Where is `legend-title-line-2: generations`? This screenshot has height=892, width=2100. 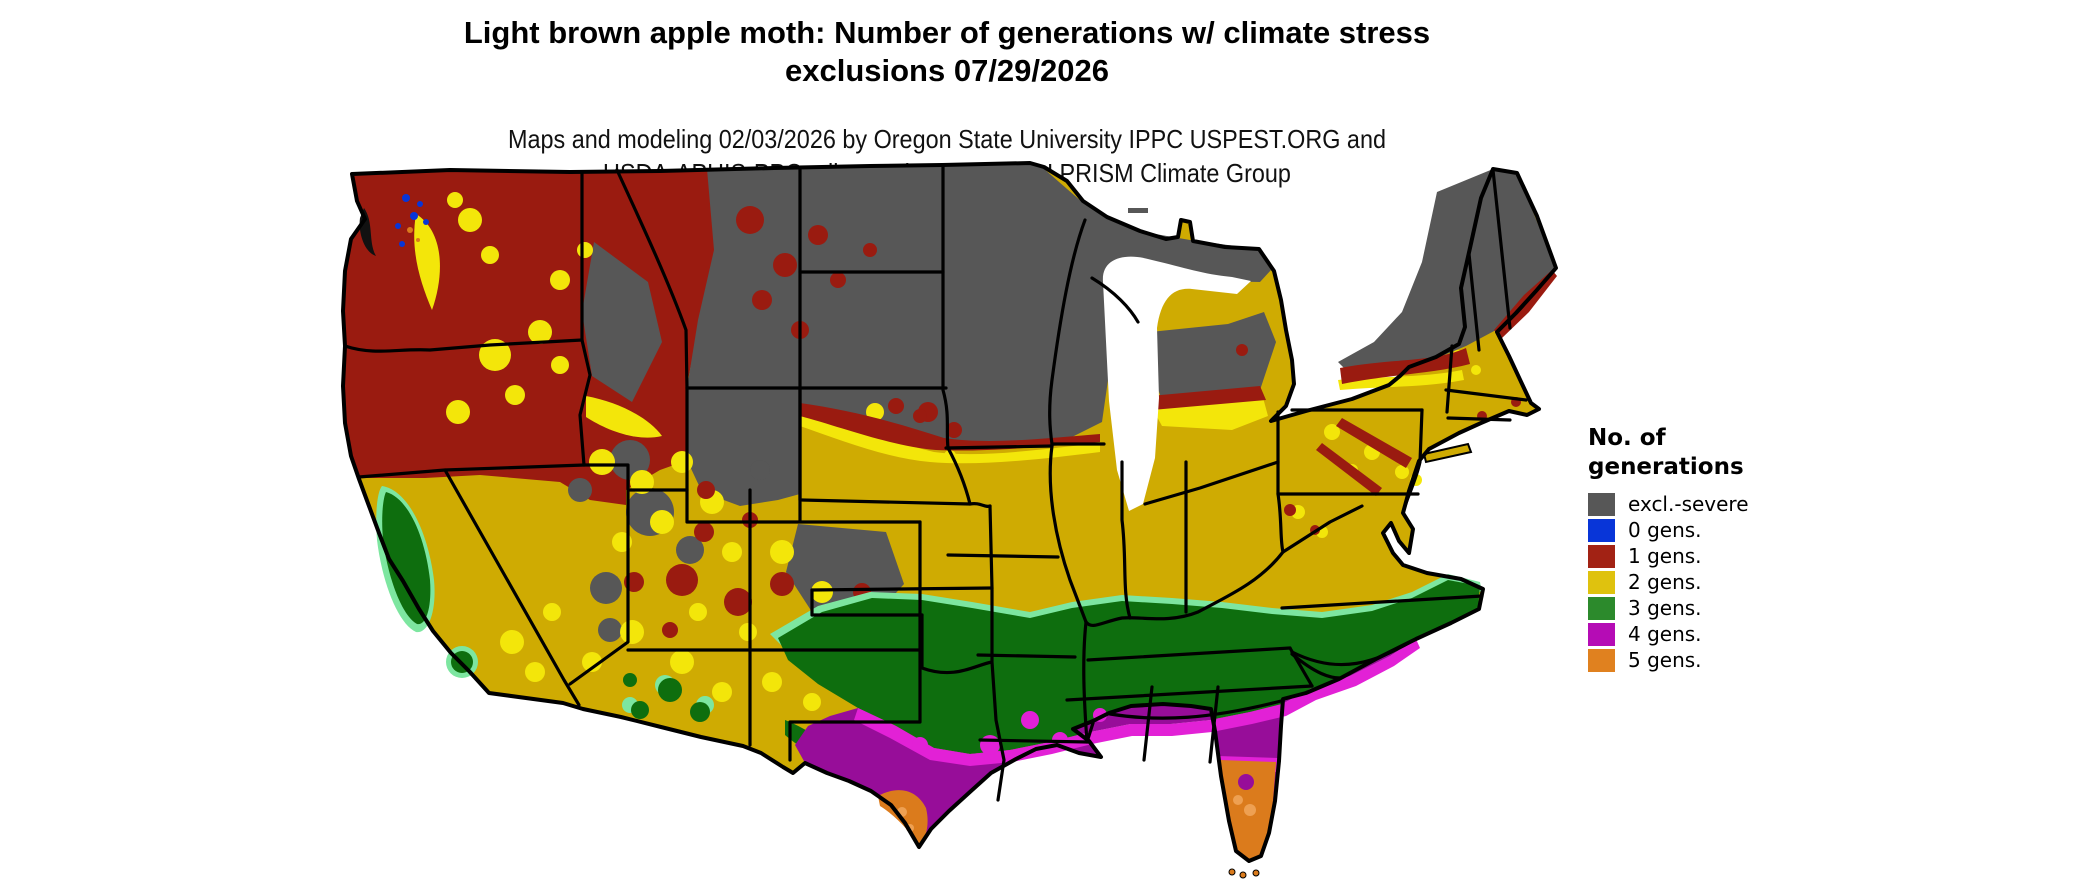
legend-title-line-2: generations is located at coordinates (1666, 467).